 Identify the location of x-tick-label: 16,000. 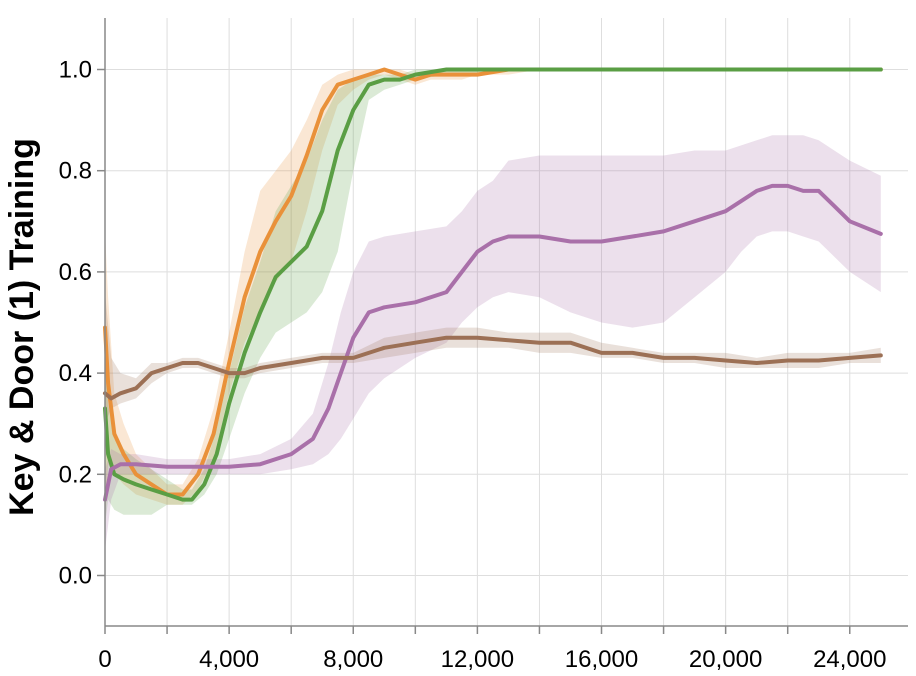
(601, 659).